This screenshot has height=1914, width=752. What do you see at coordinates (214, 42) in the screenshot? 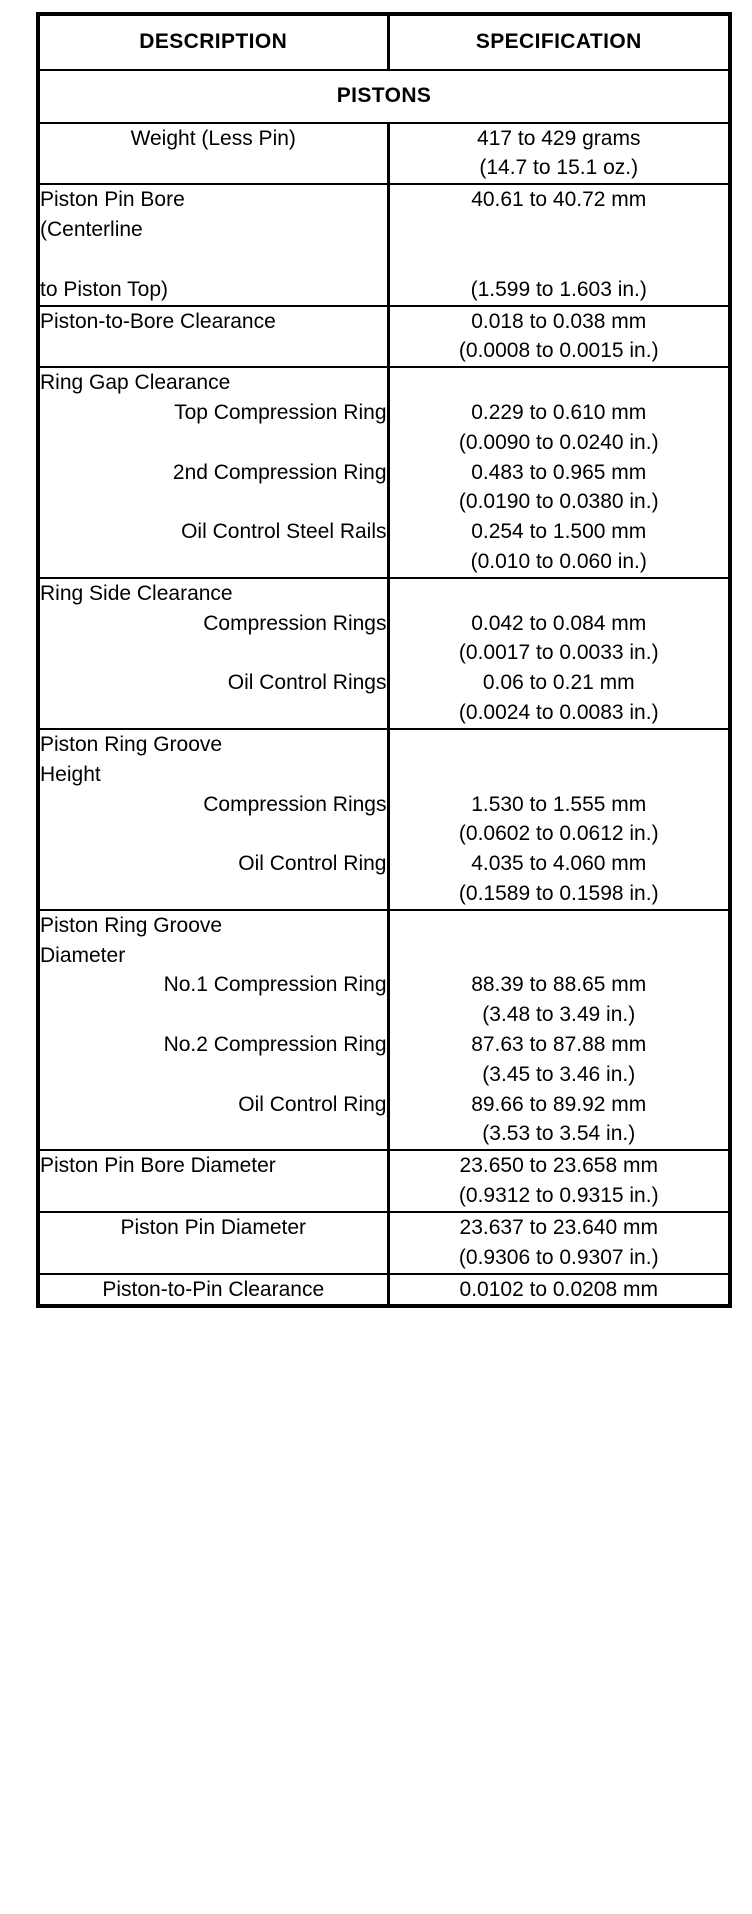
I see `column-header-description: DESCRIPTION` at bounding box center [214, 42].